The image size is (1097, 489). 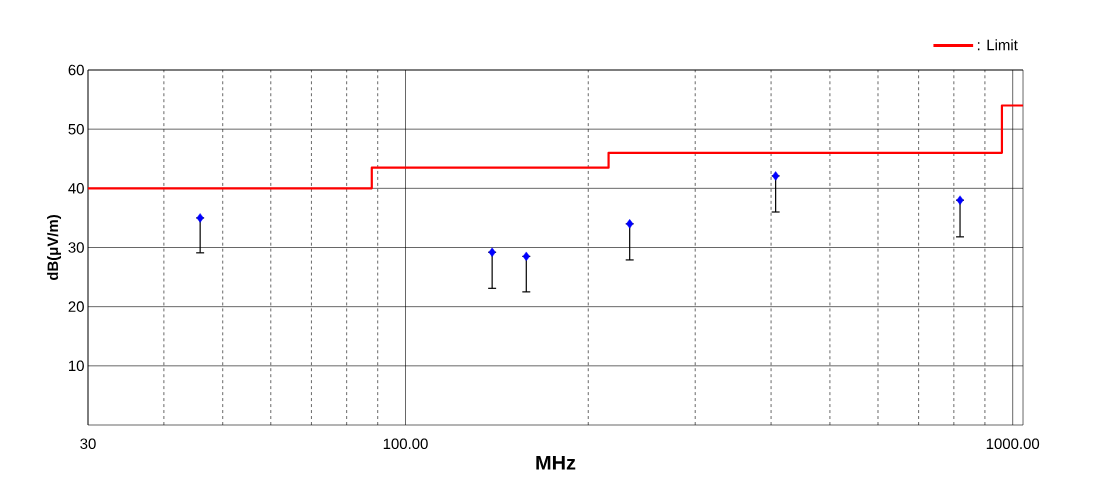 What do you see at coordinates (76, 306) in the screenshot?
I see `y-tick-label: 20` at bounding box center [76, 306].